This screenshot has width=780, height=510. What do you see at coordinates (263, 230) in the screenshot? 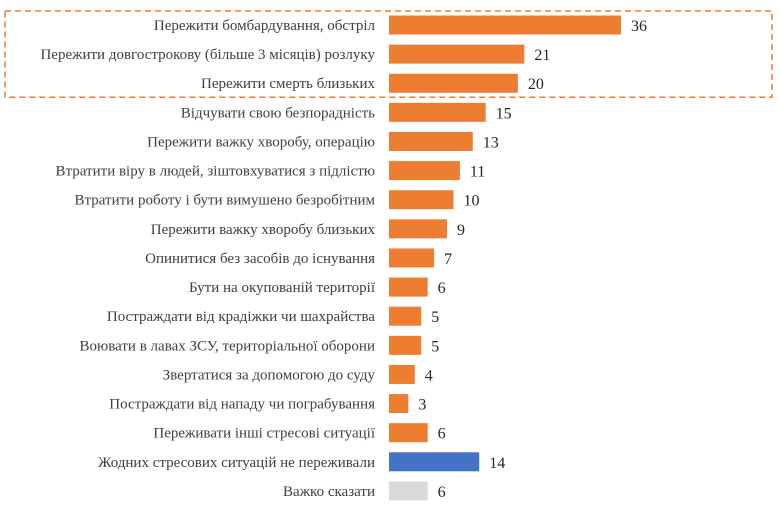
I see `category-label: Пережити важку хворобу близьких` at bounding box center [263, 230].